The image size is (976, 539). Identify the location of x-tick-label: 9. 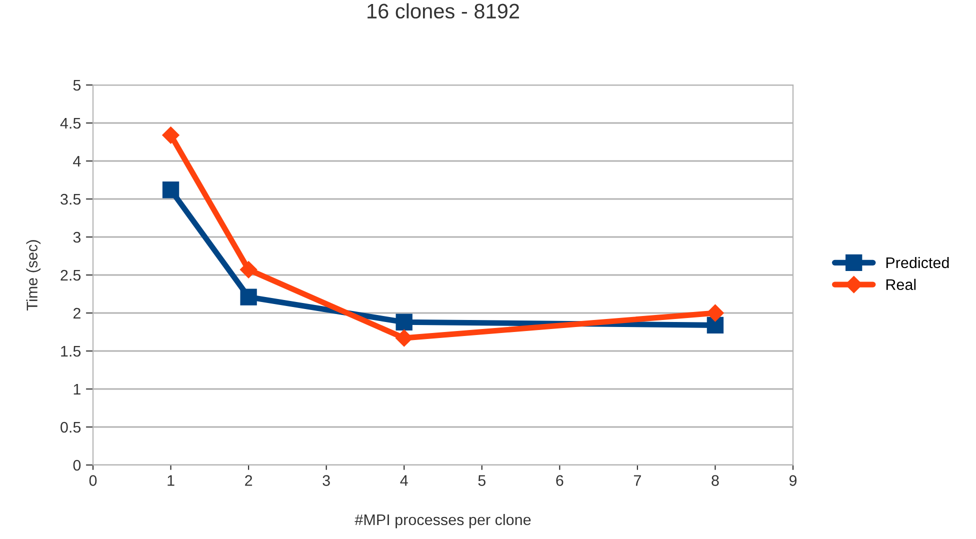
(793, 480).